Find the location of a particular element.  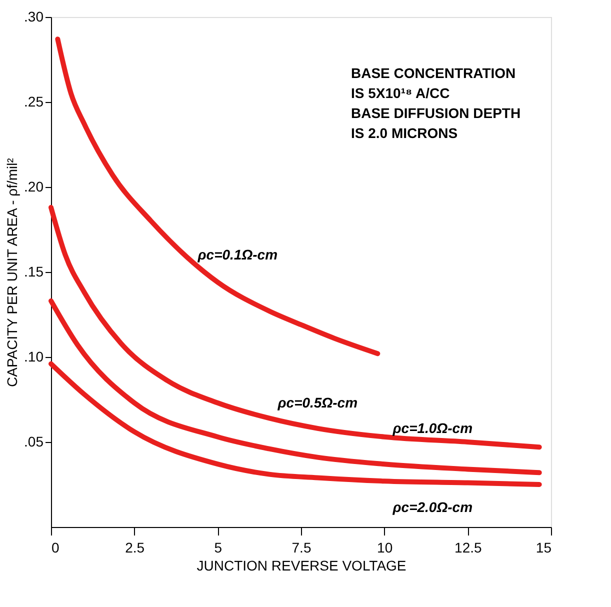

x-tick-label: 2.5 is located at coordinates (135, 548).